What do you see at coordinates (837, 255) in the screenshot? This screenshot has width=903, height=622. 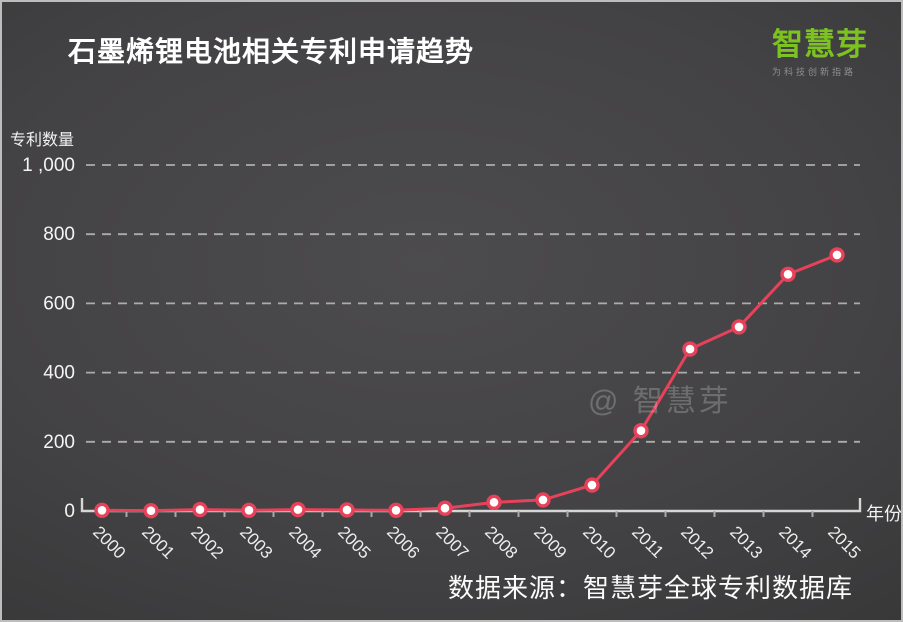 I see `data-point-marker-2015` at bounding box center [837, 255].